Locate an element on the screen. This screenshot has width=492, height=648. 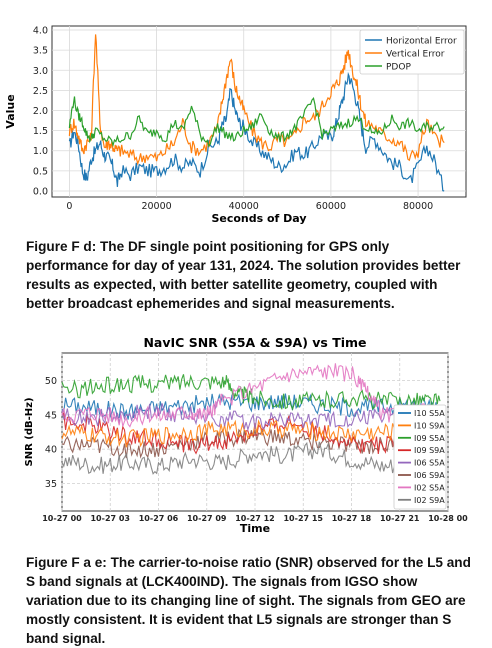
x-axis-label: Seconds of Day is located at coordinates (258, 218).